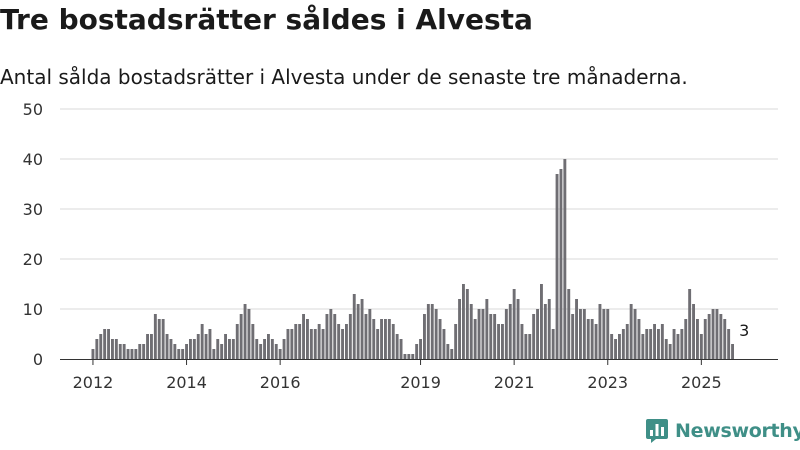  What do you see at coordinates (33, 259) in the screenshot?
I see `y-tick-label: 20` at bounding box center [33, 259].